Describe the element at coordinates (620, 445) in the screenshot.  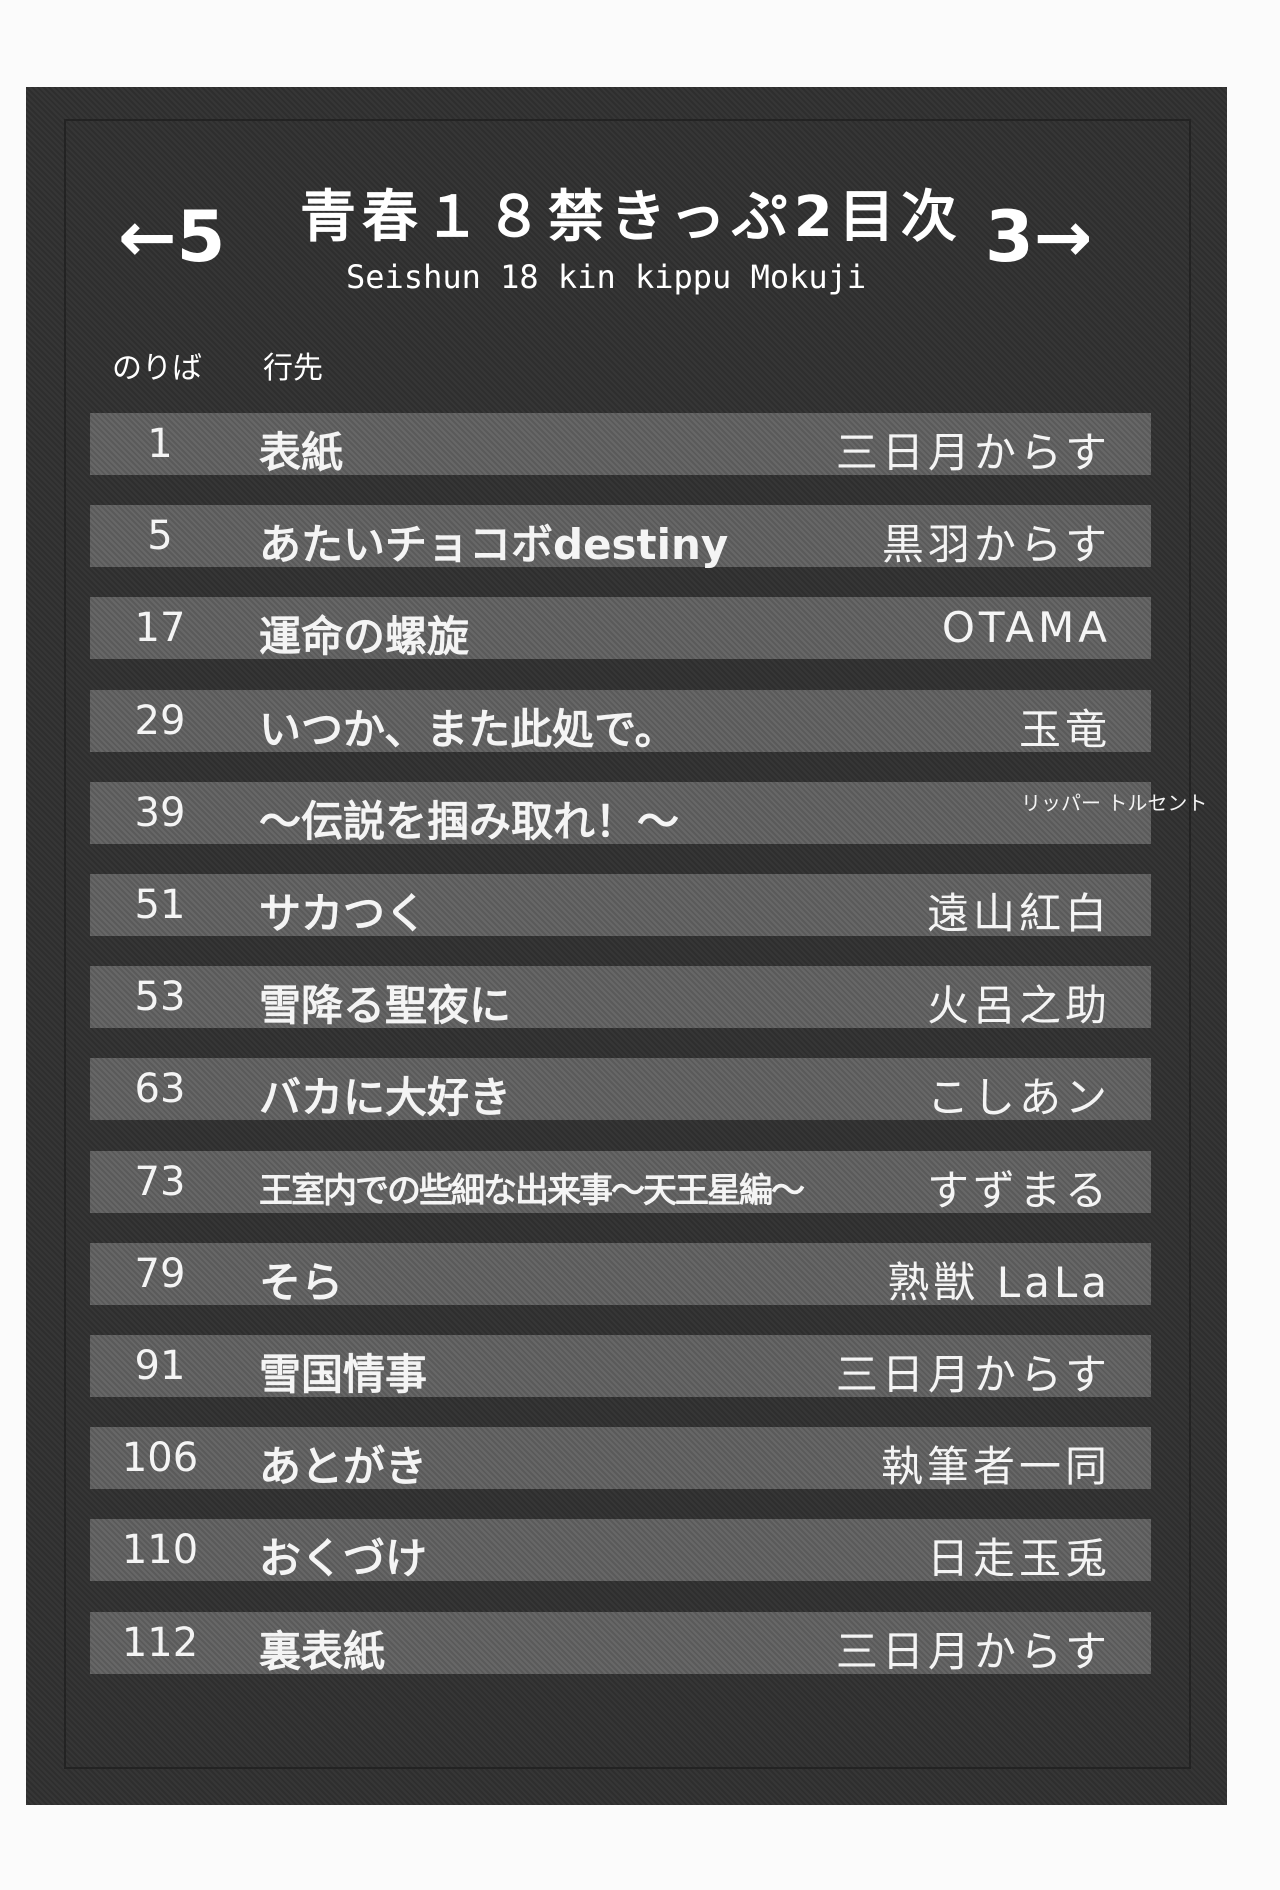
I see `table-row: 1 表紙 三日月からす` at that location.